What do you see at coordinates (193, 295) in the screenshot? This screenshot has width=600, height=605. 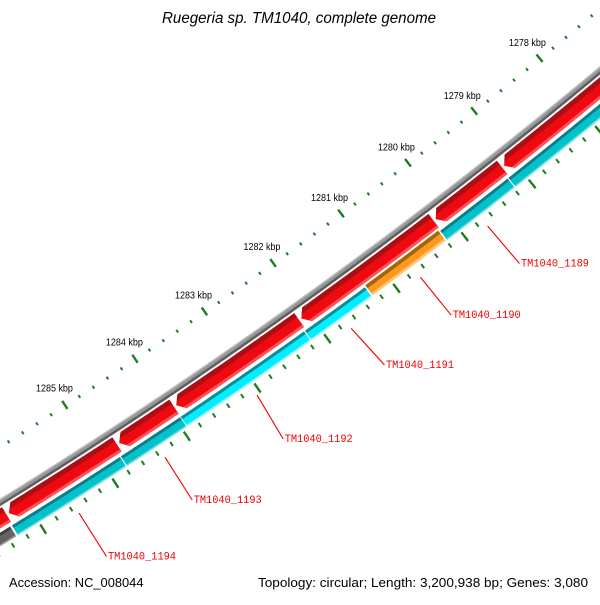 I see `svg-text: 1283 kbp` at bounding box center [193, 295].